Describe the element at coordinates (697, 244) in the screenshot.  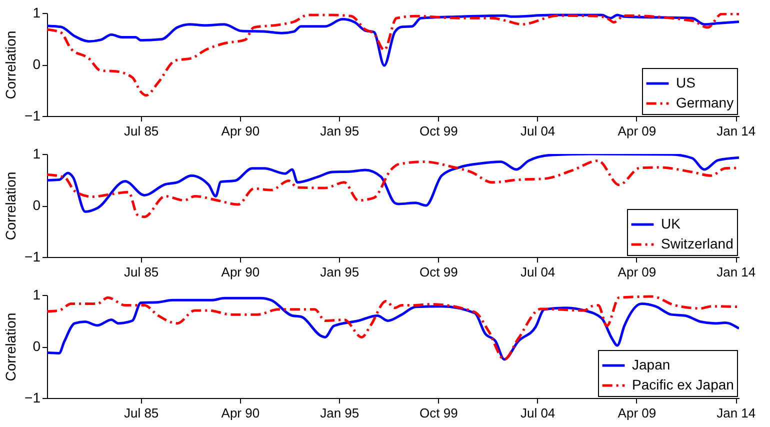
I see `legend-label: Switzerland` at that location.